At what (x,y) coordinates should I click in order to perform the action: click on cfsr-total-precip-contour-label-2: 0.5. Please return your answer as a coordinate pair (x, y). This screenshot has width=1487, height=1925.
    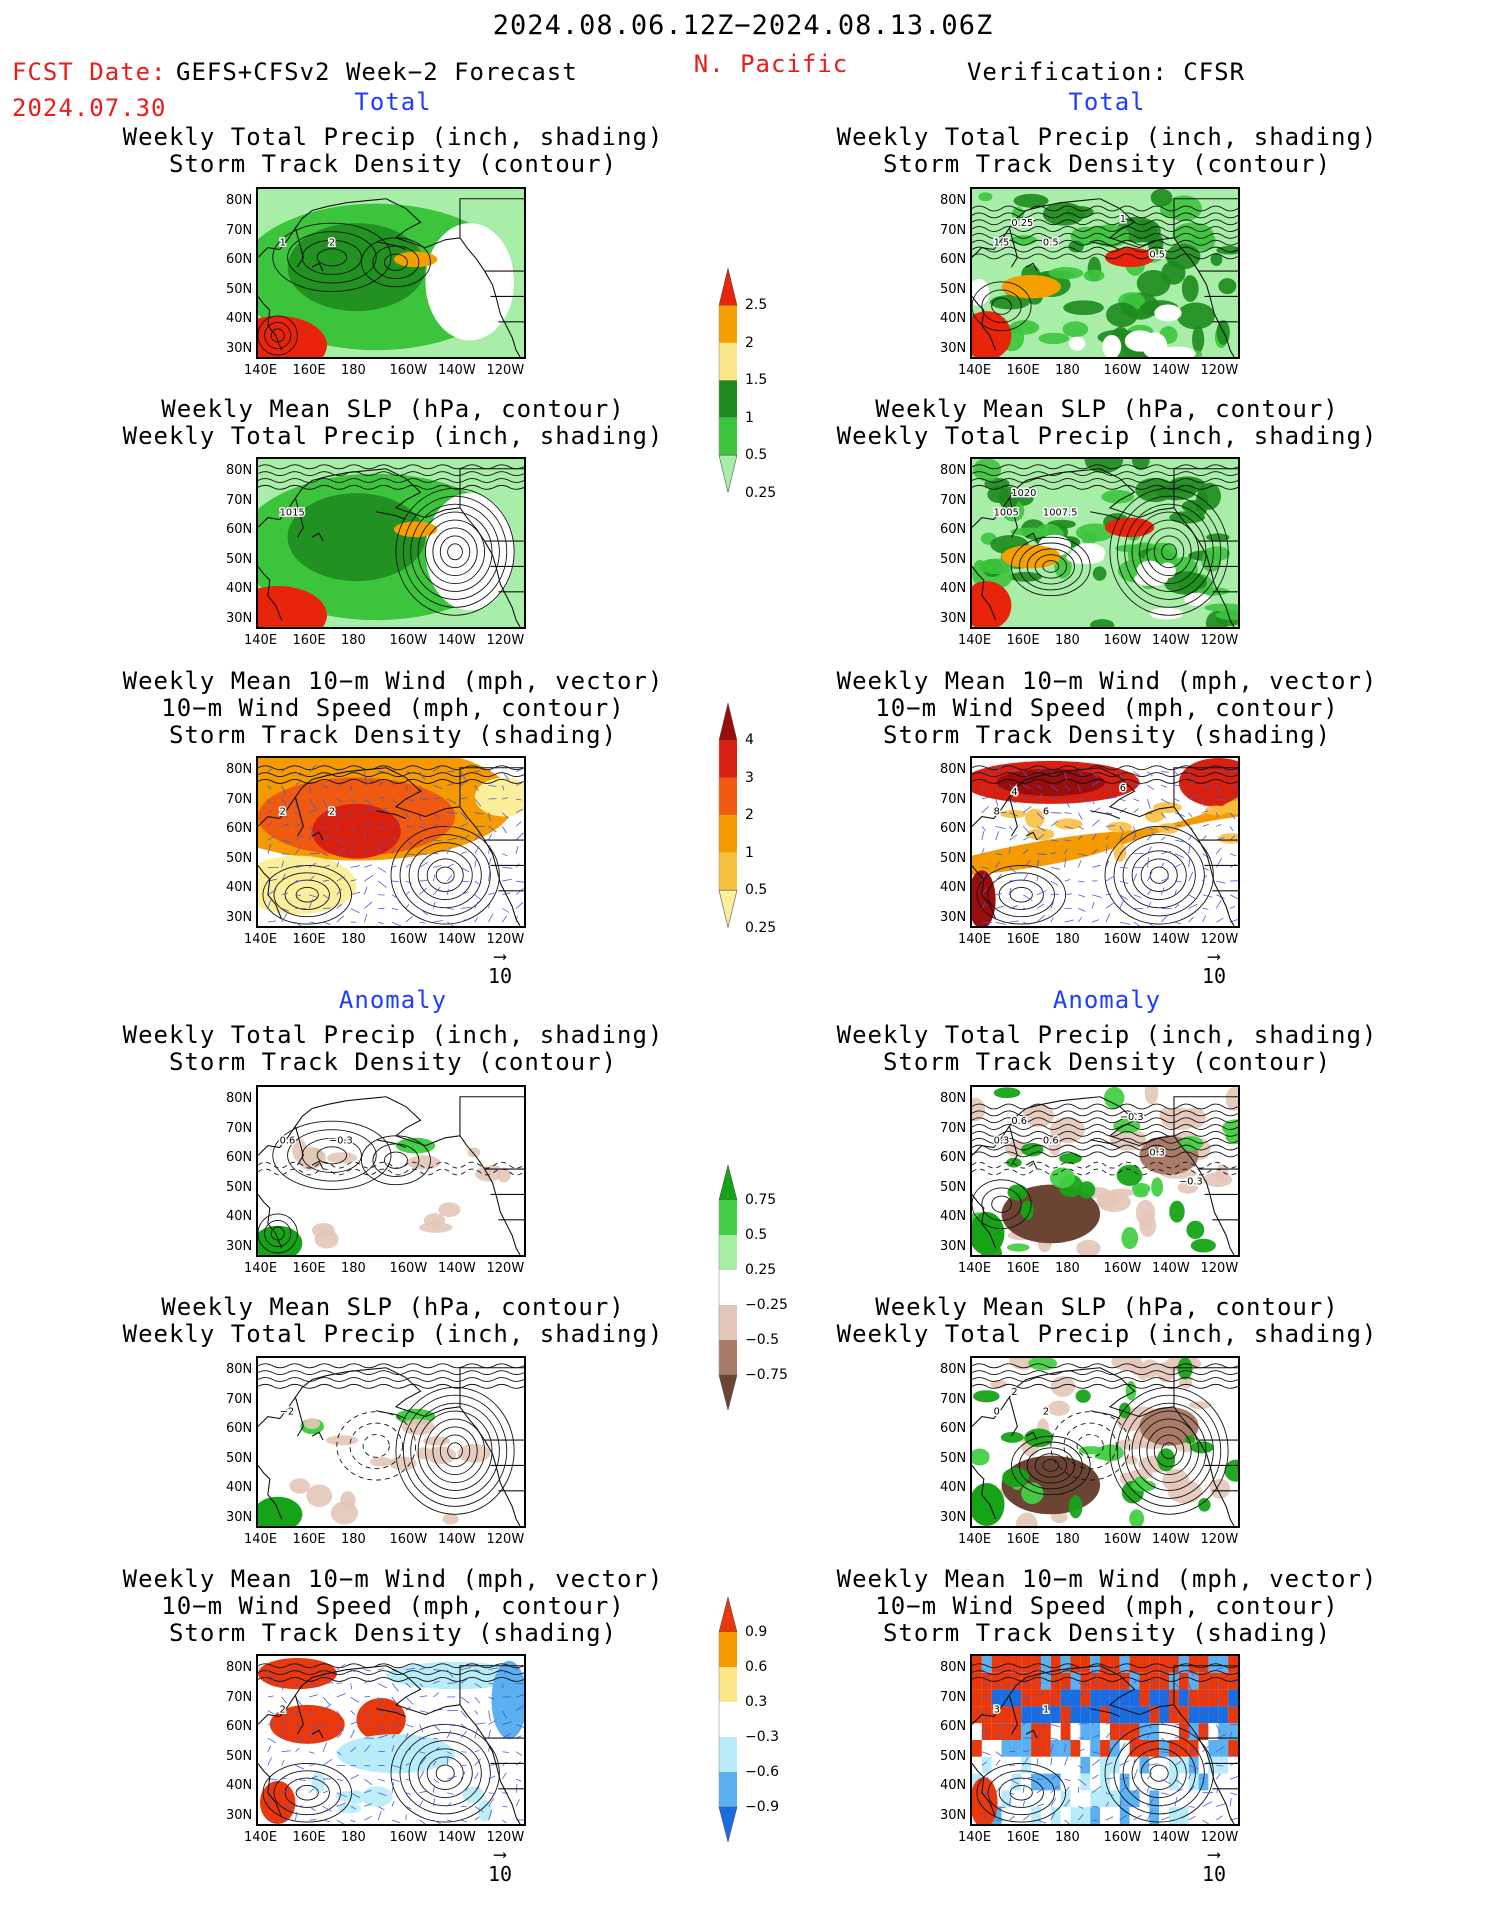
    Looking at the image, I should click on (1051, 243).